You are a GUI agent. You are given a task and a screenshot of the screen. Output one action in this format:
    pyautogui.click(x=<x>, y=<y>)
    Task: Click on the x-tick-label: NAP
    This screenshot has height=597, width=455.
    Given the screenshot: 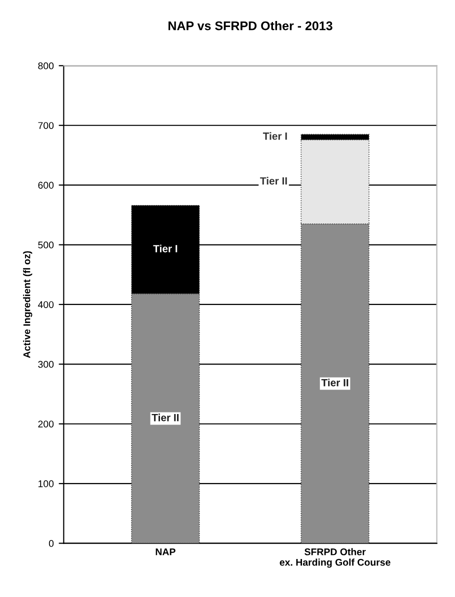 What is the action you would take?
    pyautogui.click(x=166, y=552)
    